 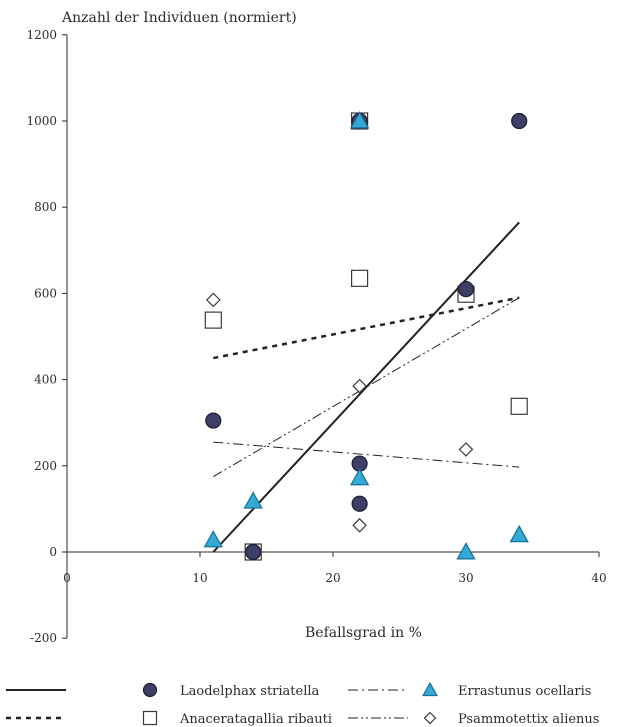 I want to click on y-tick-label: 0, so click(x=53, y=552).